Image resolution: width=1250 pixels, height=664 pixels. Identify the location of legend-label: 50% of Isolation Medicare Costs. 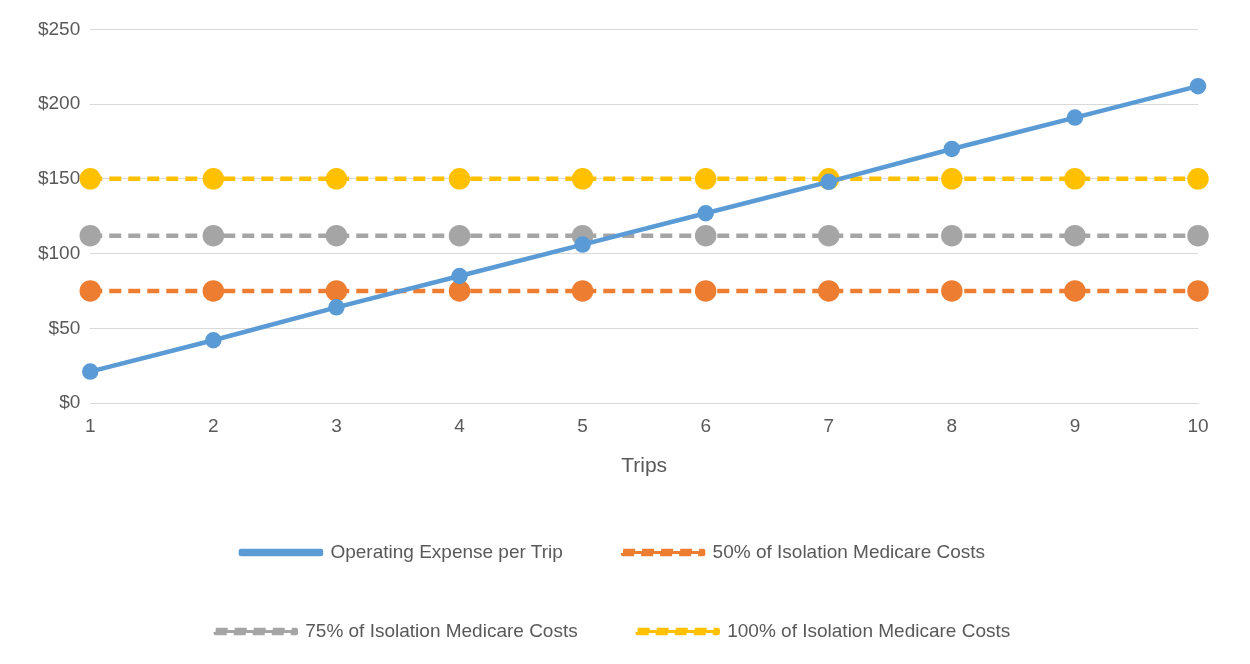
(849, 551).